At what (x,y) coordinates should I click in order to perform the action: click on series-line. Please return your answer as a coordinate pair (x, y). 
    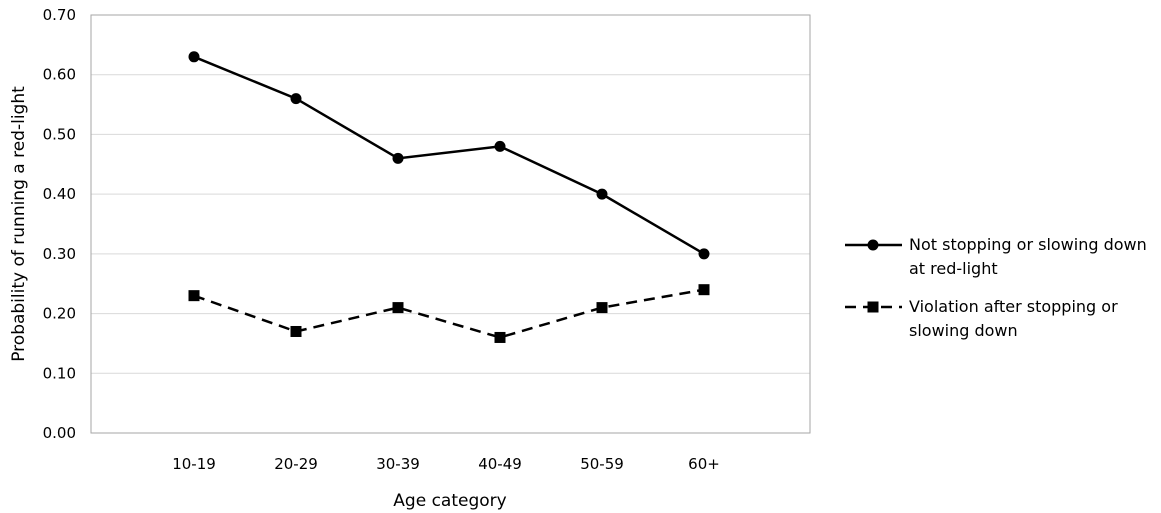
    Looking at the image, I should click on (449, 313).